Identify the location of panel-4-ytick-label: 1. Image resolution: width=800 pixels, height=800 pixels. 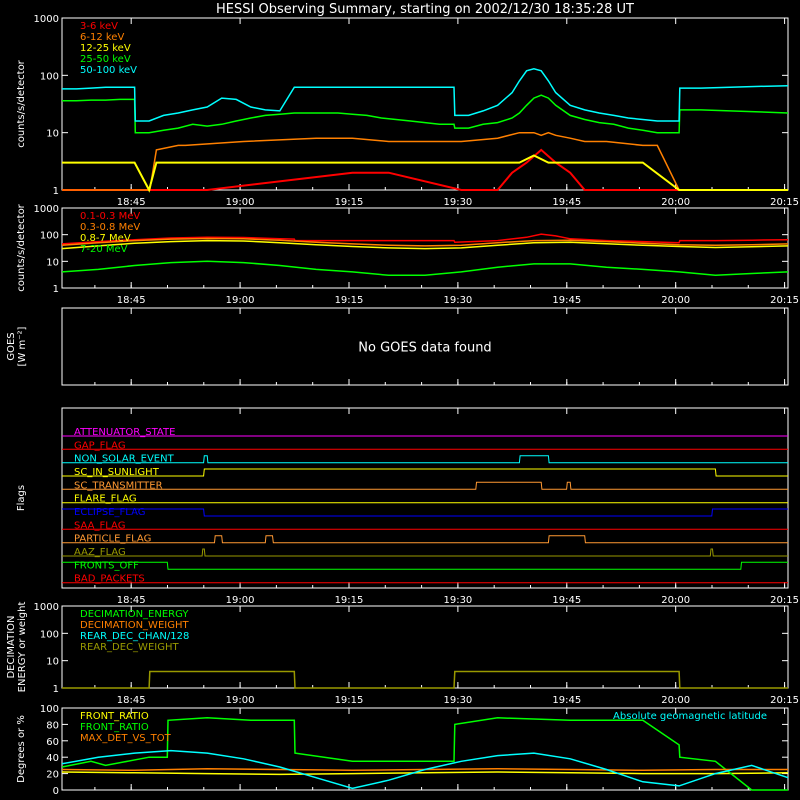
(56, 689).